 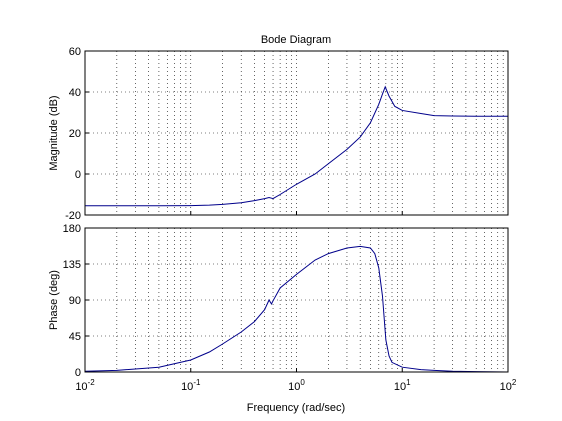 I want to click on x-tick-label: 10⁻¹, so click(x=191, y=385).